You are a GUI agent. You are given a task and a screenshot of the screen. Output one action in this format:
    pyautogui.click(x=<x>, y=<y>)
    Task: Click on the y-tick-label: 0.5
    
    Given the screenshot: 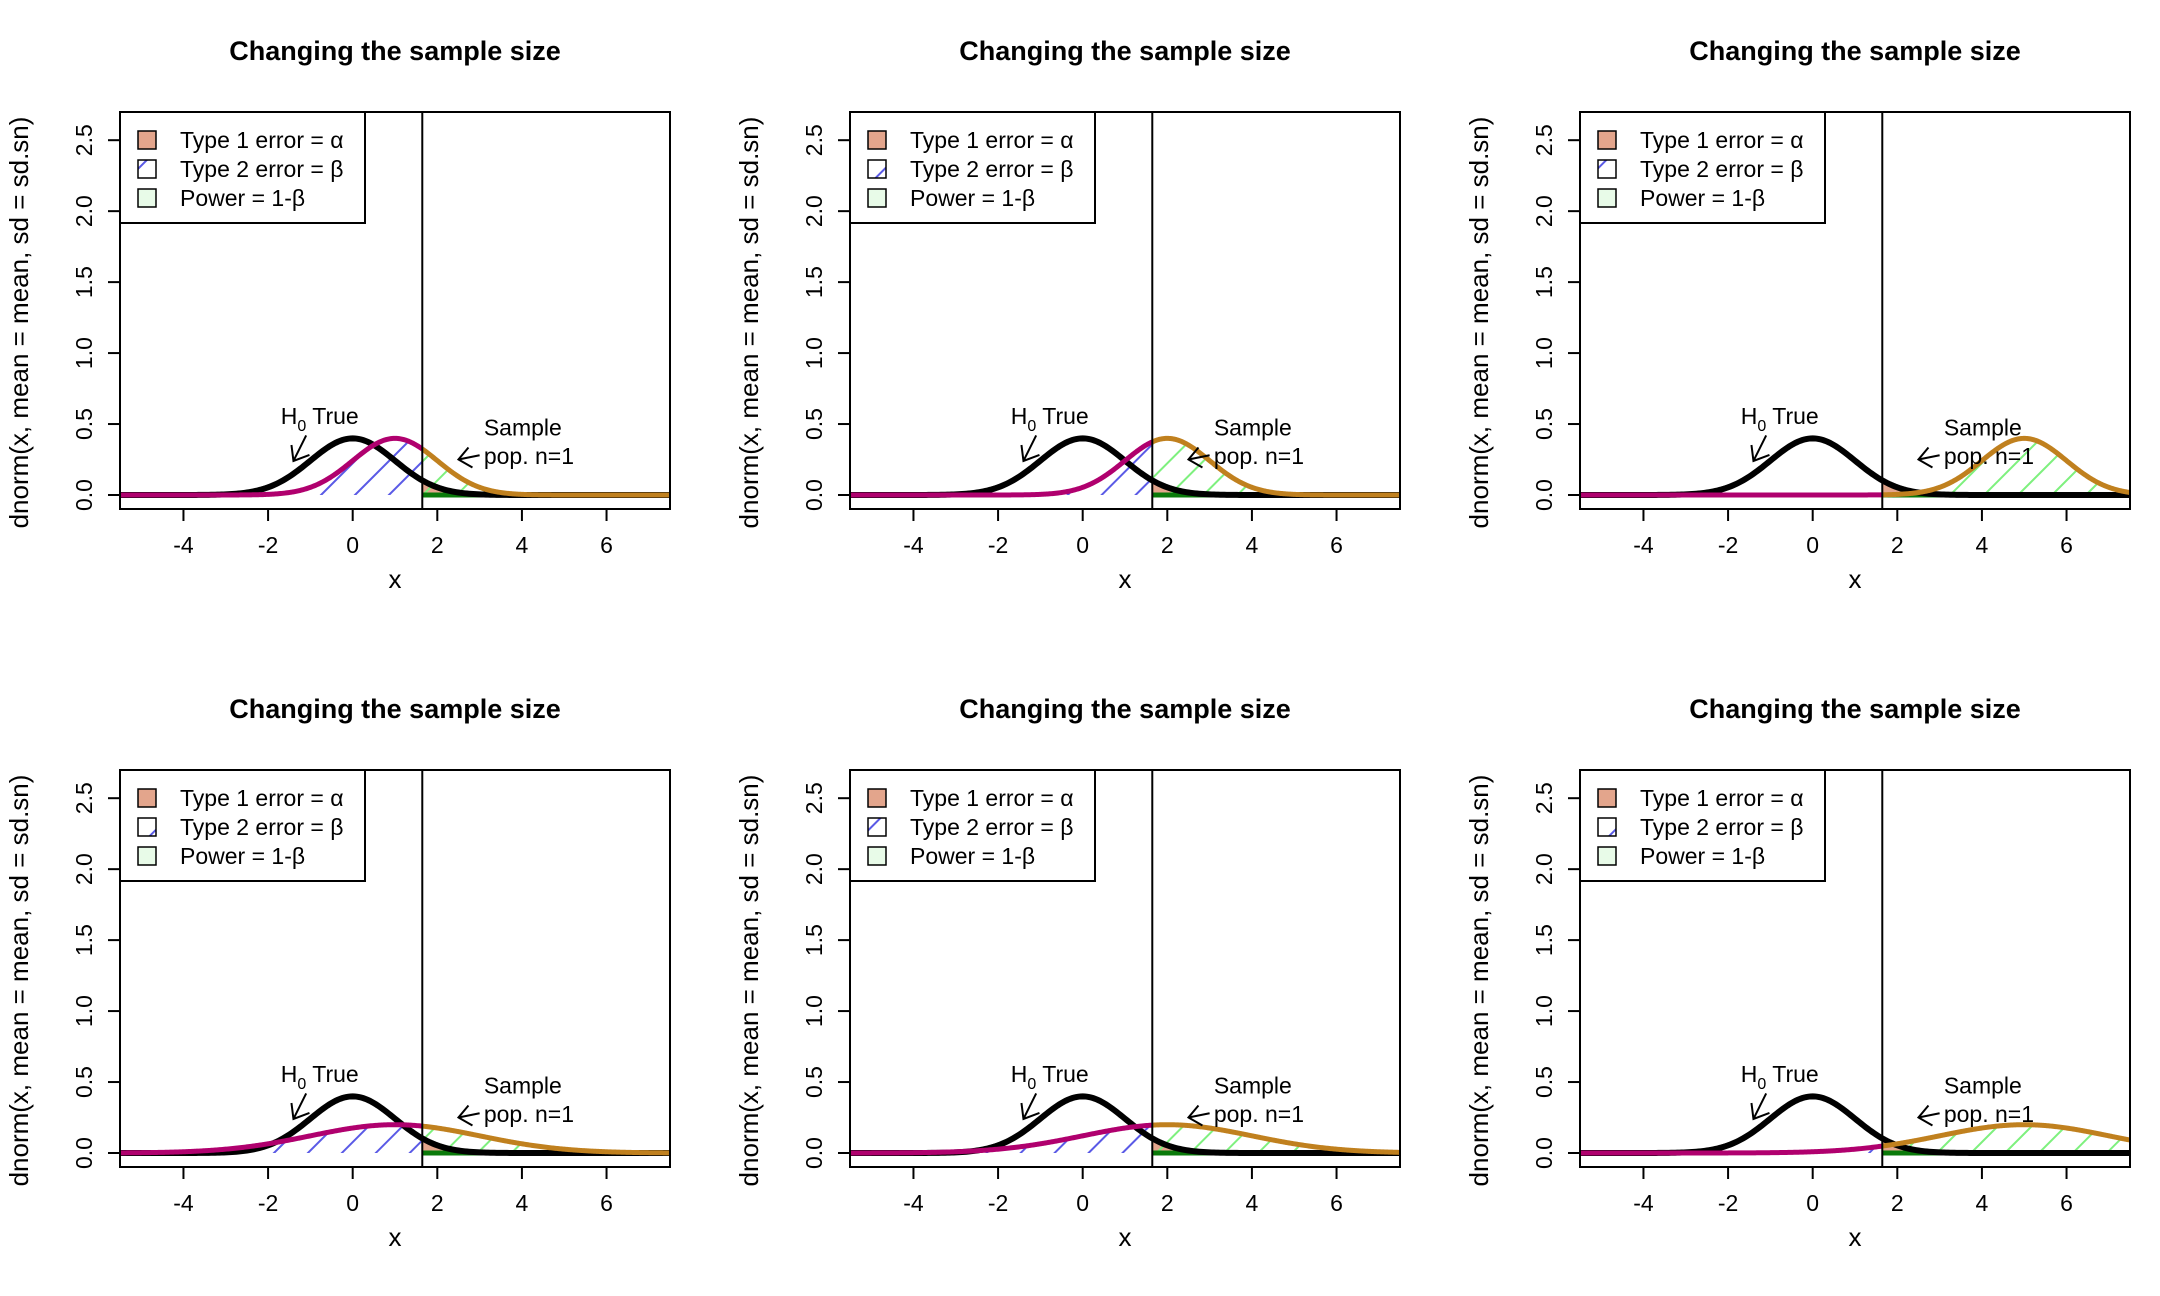 What is the action you would take?
    pyautogui.click(x=1544, y=424)
    